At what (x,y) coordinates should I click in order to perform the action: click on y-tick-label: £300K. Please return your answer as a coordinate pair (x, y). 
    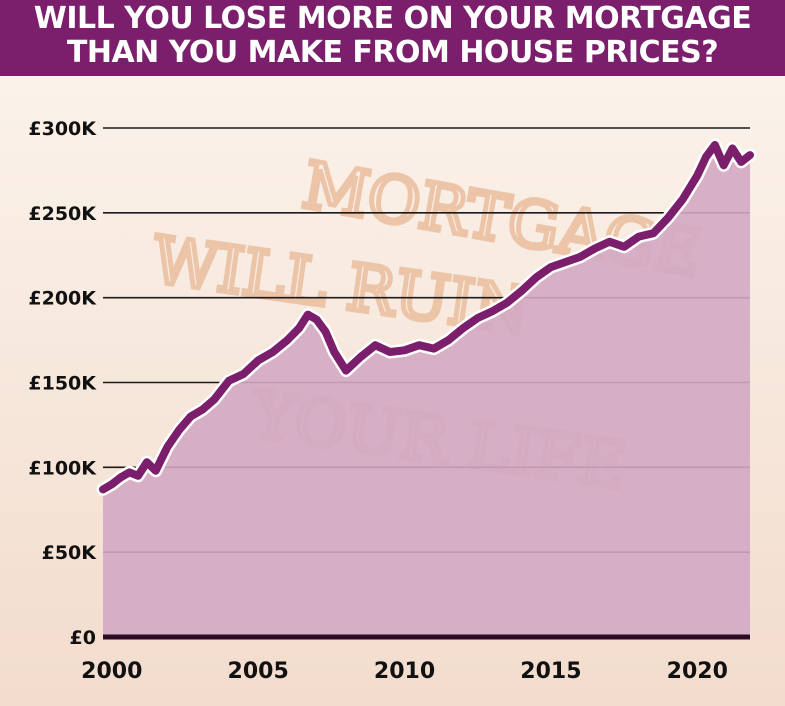
    Looking at the image, I should click on (62, 129).